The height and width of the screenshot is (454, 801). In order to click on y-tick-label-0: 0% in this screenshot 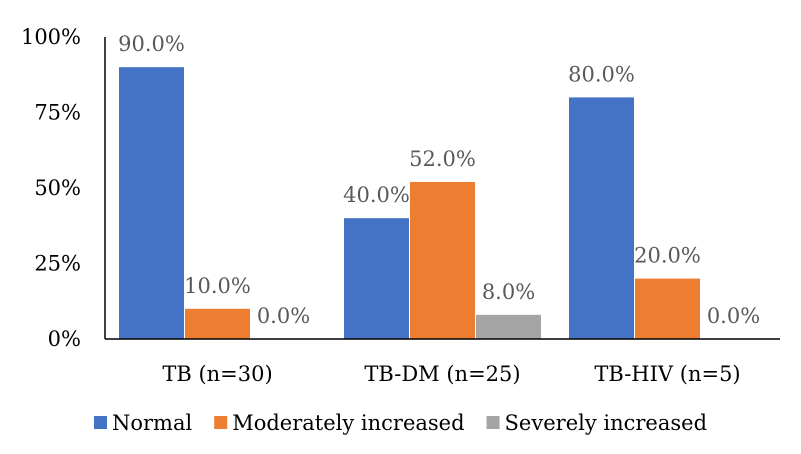, I will do `click(64, 339)`.